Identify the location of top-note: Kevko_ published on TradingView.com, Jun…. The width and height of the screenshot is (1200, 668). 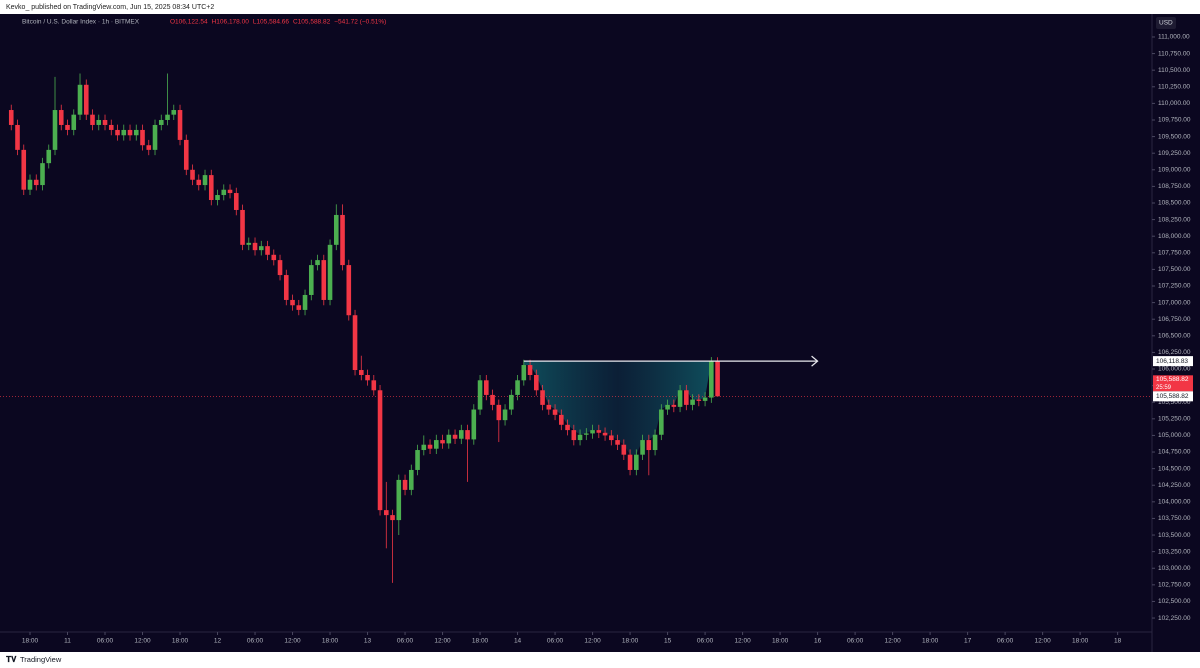
(110, 7).